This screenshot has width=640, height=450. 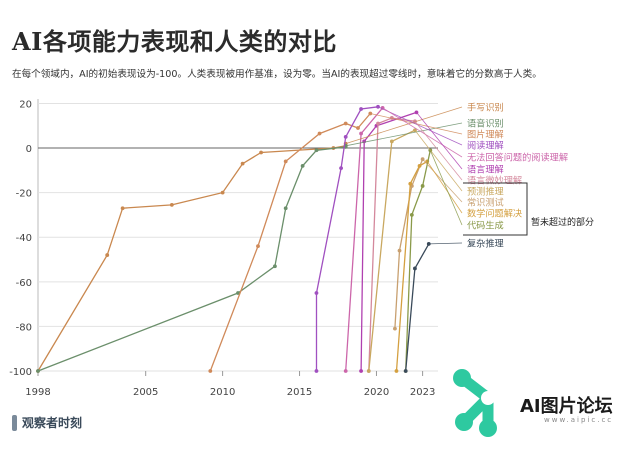 What do you see at coordinates (29, 149) in the screenshot?
I see `y-tick-label: 0` at bounding box center [29, 149].